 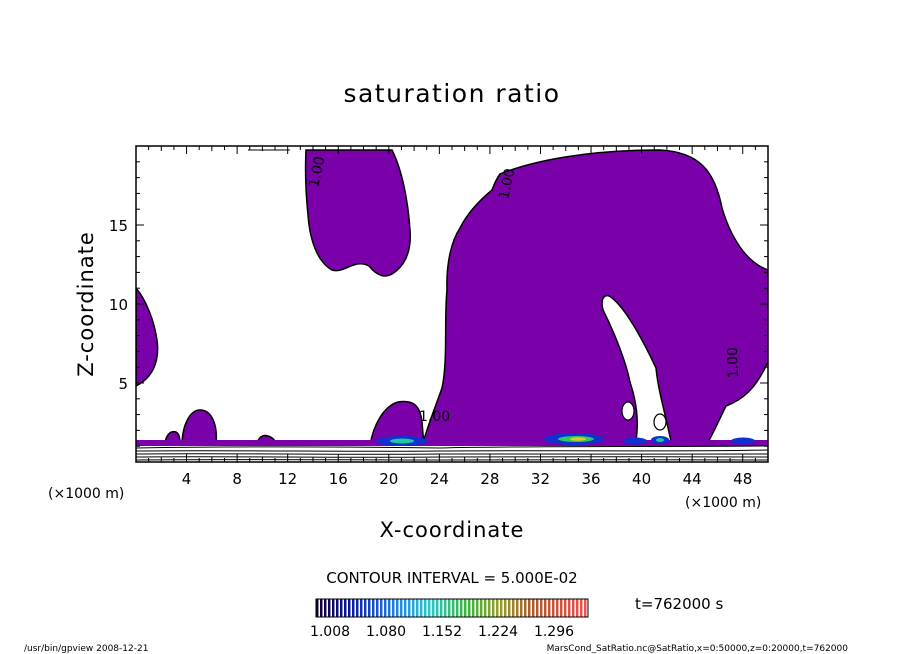 I want to click on peak-35-center, so click(x=578, y=439).